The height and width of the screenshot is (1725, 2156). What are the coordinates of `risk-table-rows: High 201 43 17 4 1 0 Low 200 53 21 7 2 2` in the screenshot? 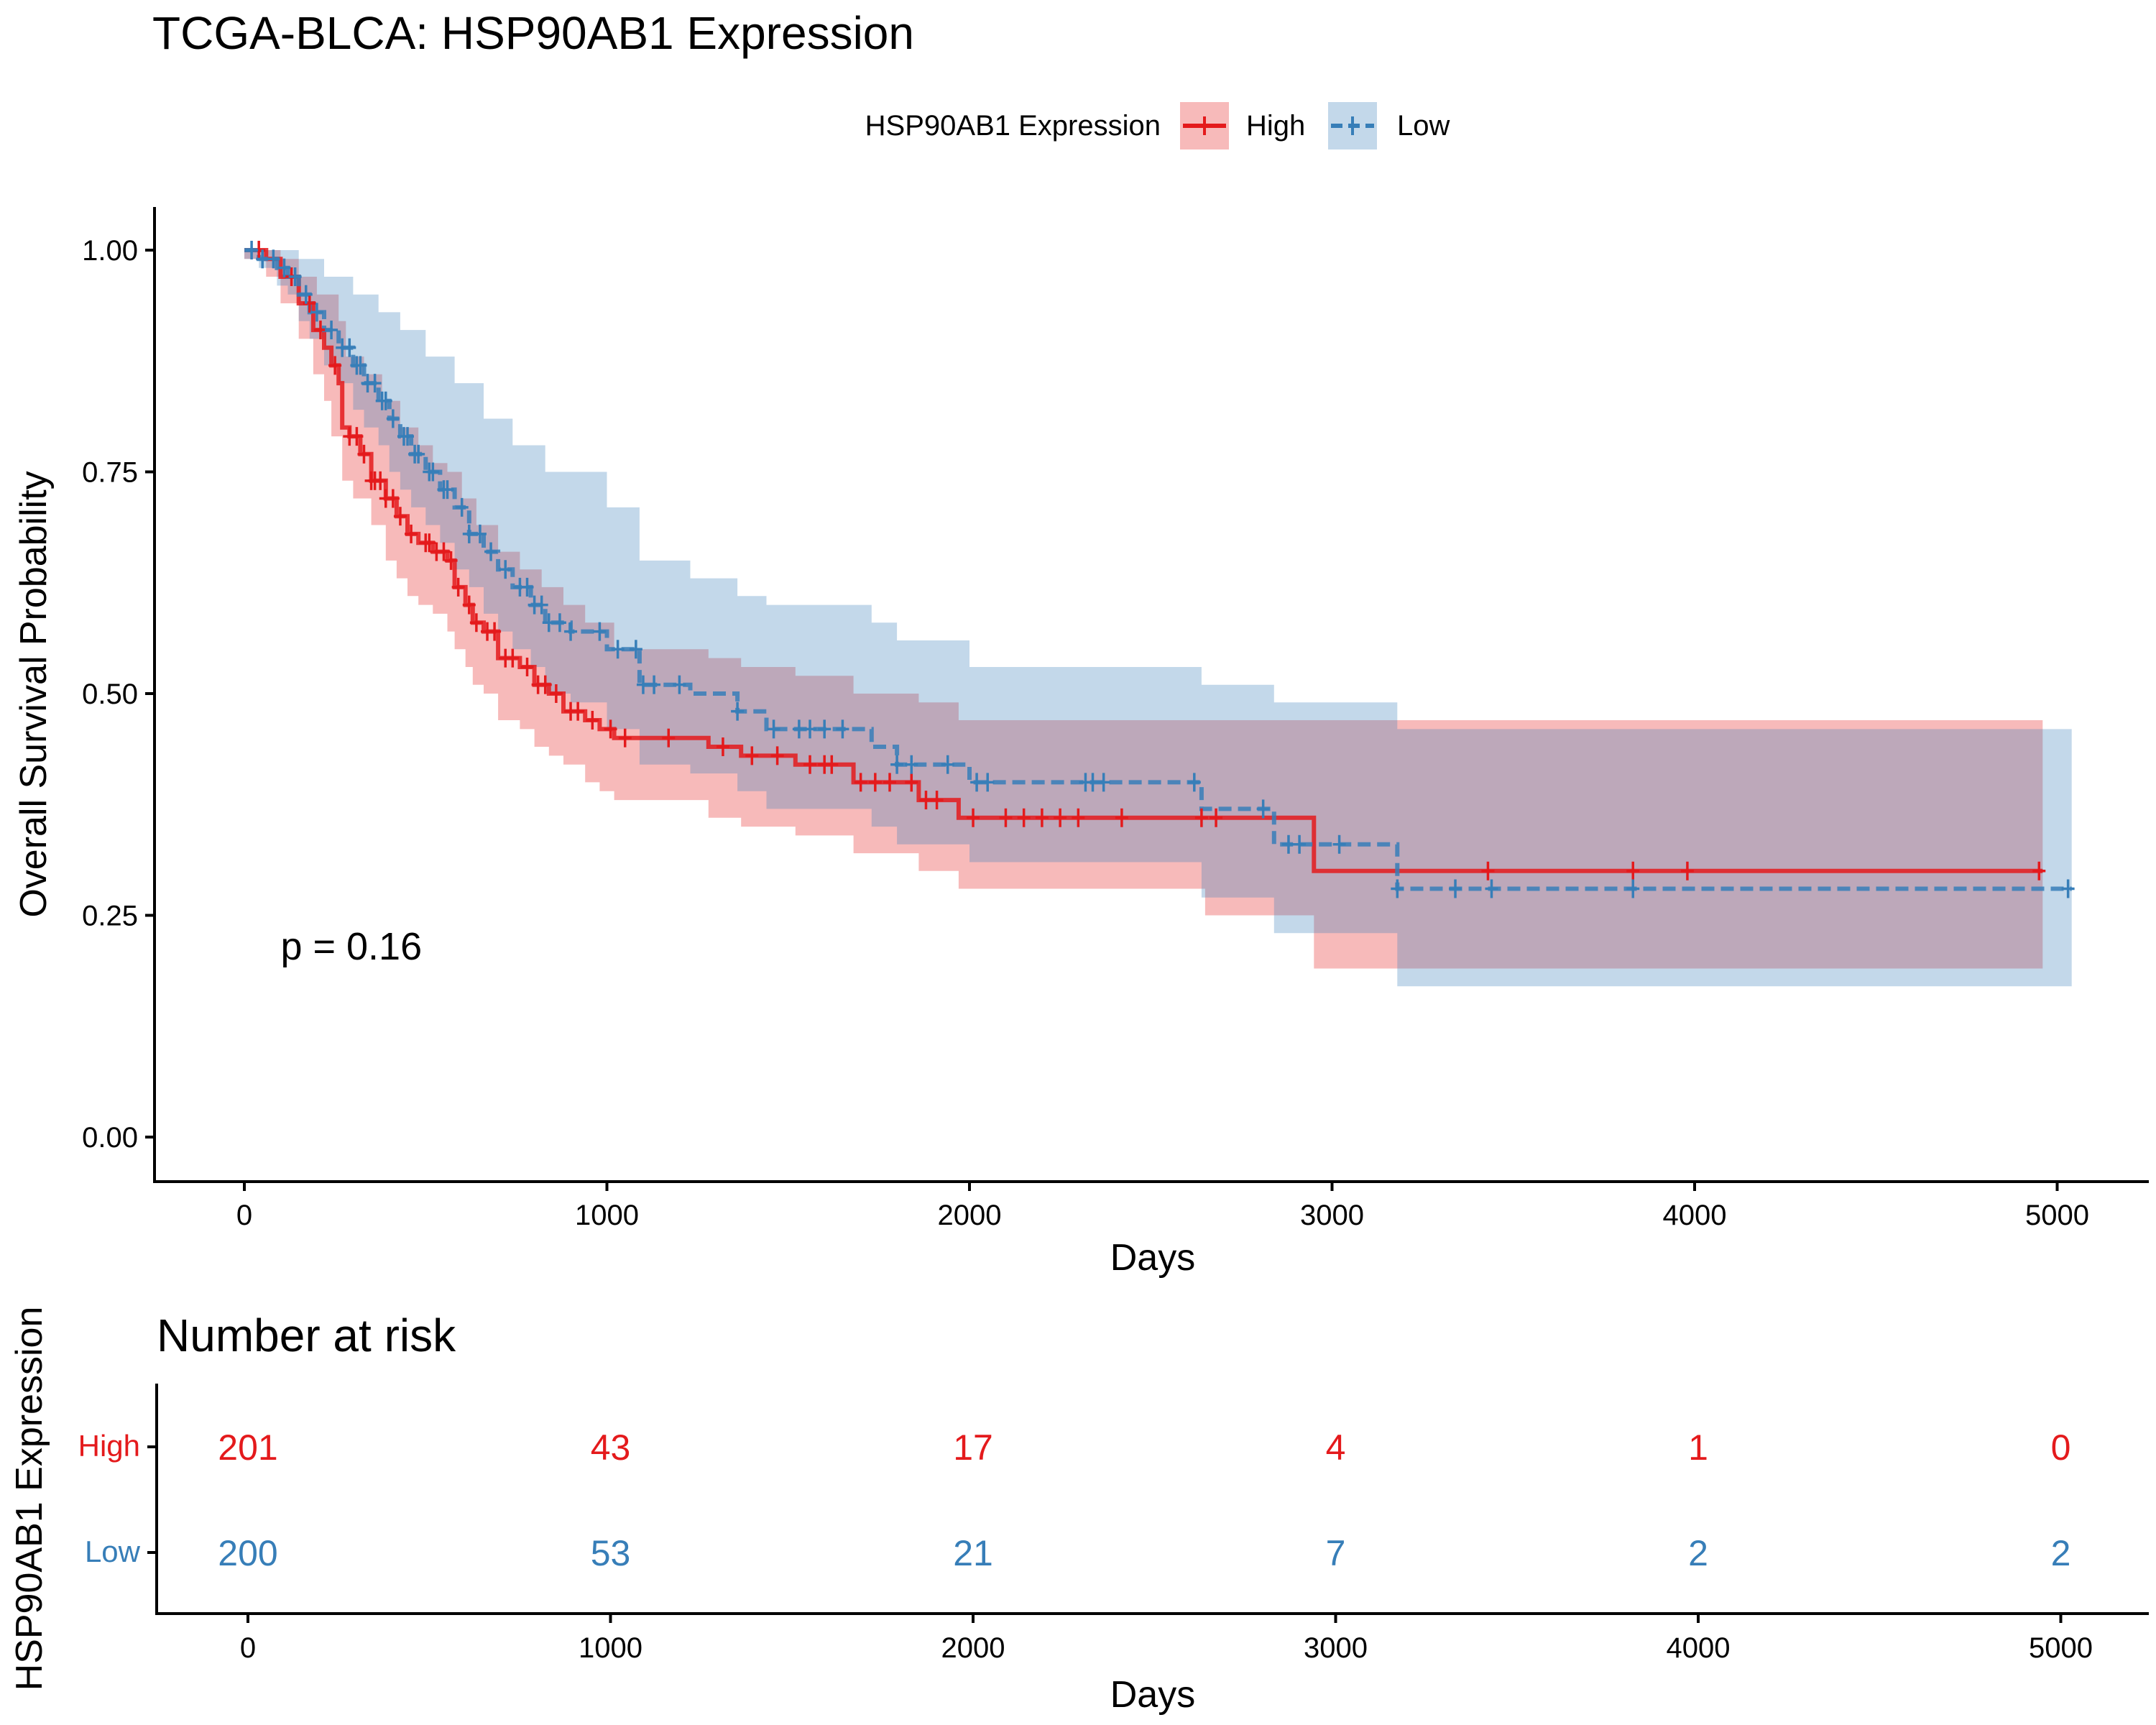 It's located at (1074, 1500).